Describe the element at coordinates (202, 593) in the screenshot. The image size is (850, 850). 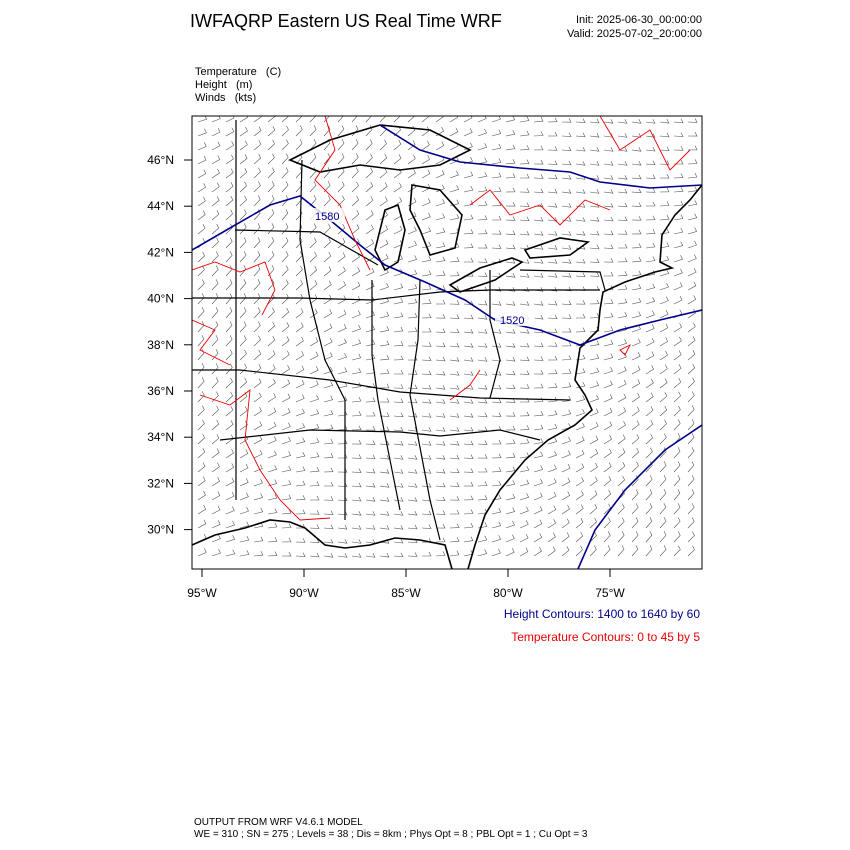
I see `lon-tick-label: 95°W` at that location.